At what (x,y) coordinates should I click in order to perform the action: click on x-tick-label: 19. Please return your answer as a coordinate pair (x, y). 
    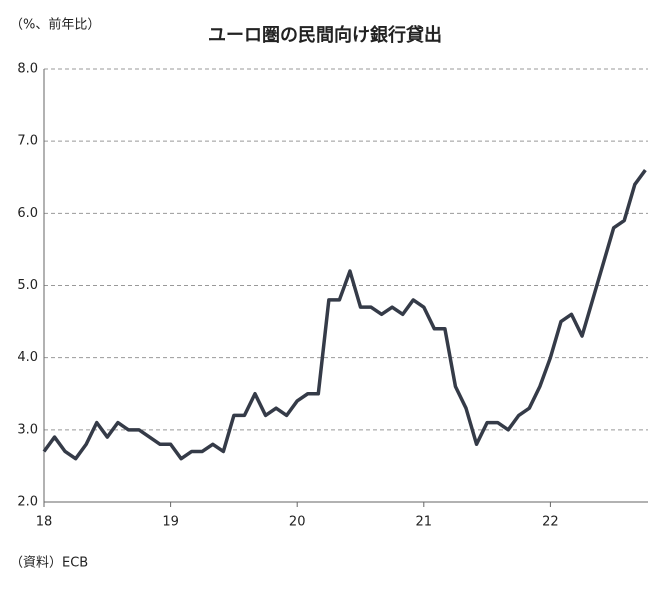
    Looking at the image, I should click on (170, 522).